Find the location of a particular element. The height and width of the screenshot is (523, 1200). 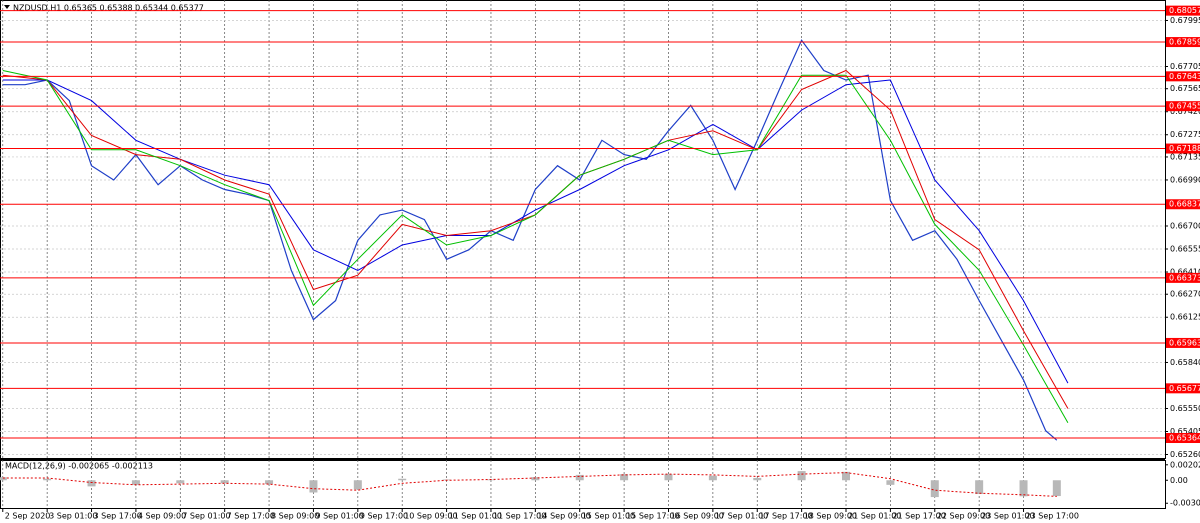

x-tick-label: 9 Sep 01:00 is located at coordinates (339, 516).